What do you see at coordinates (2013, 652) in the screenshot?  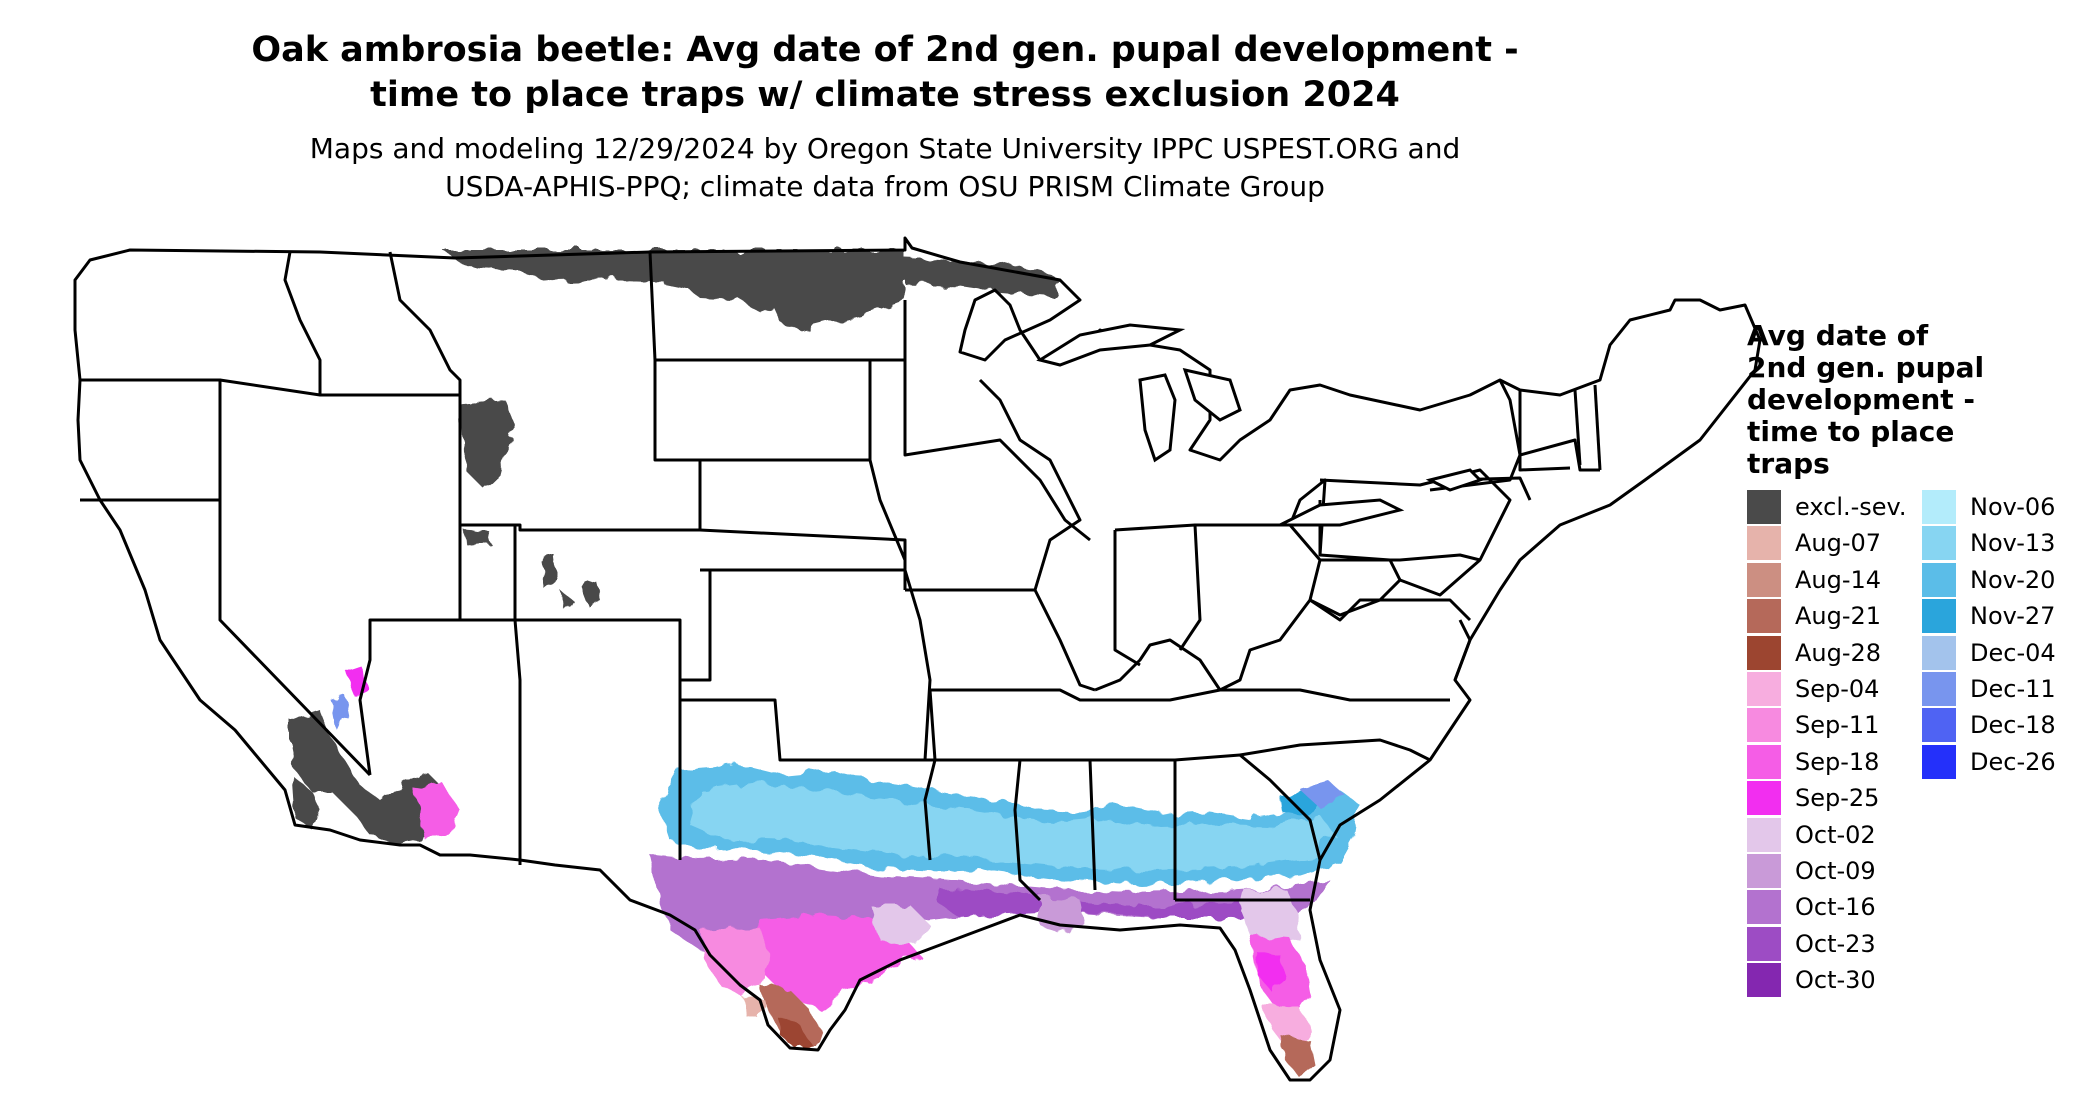 I see `legend-label: Dec-04` at bounding box center [2013, 652].